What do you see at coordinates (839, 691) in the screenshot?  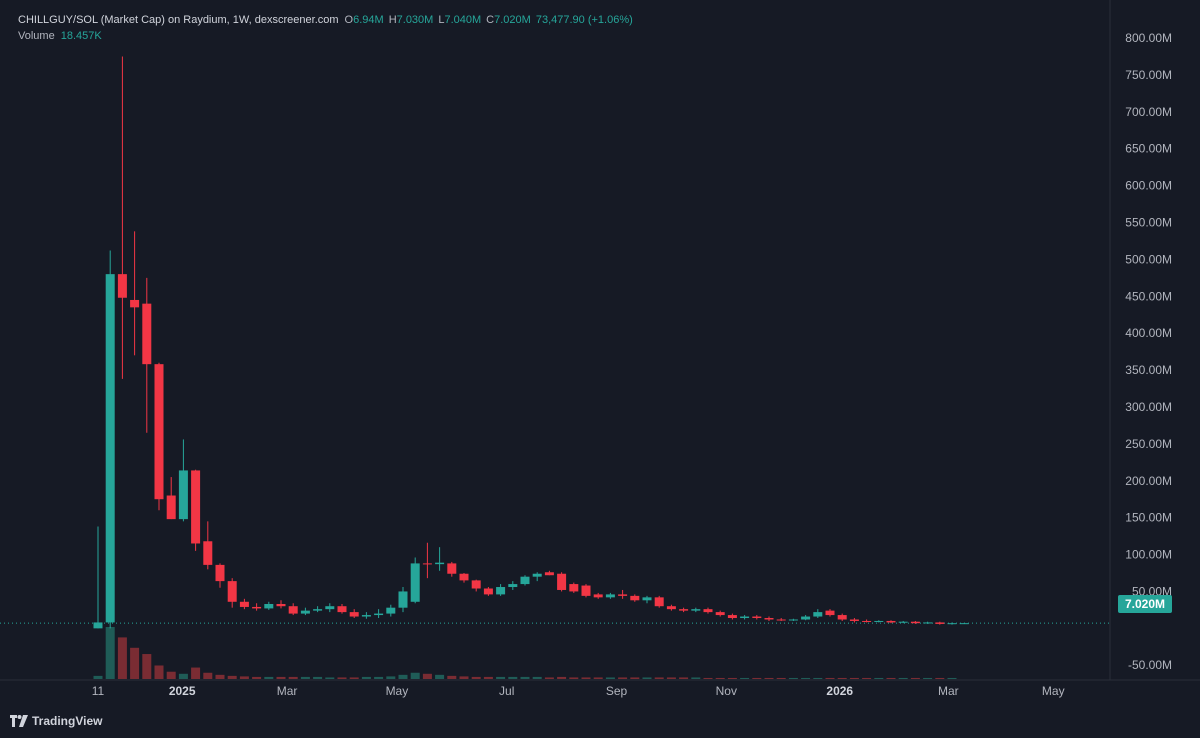 I see `x-tick-label: 2026` at bounding box center [839, 691].